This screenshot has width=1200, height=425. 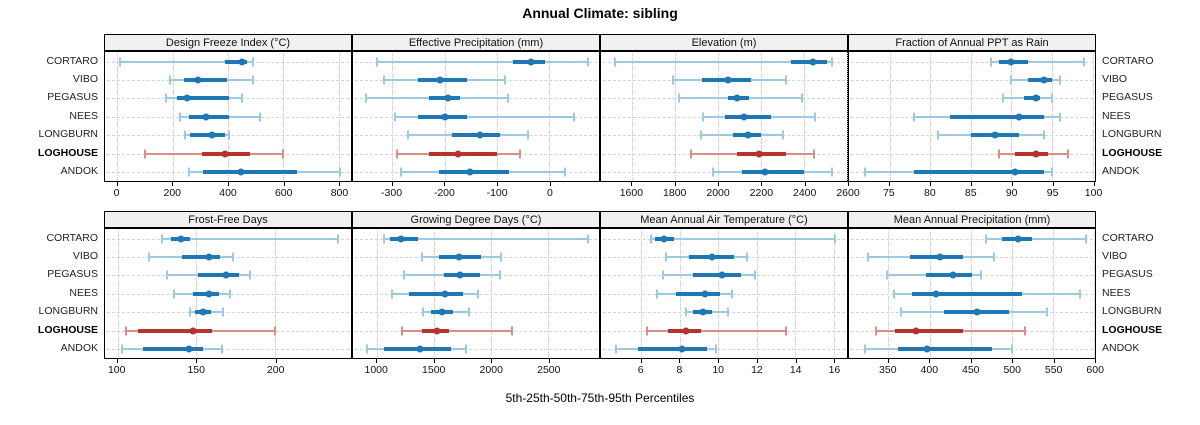 I want to click on tick-label: 90, so click(x=1011, y=193).